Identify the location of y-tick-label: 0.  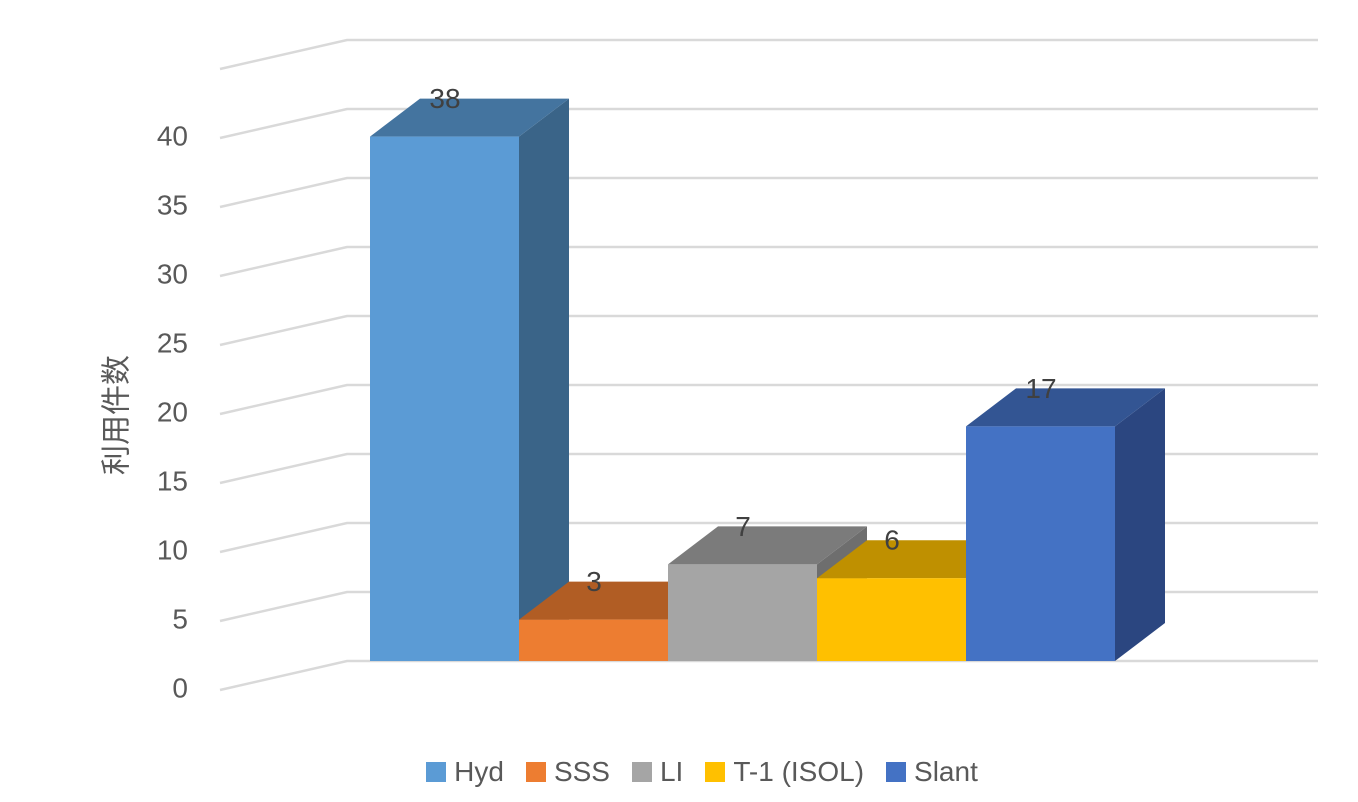
(180, 687).